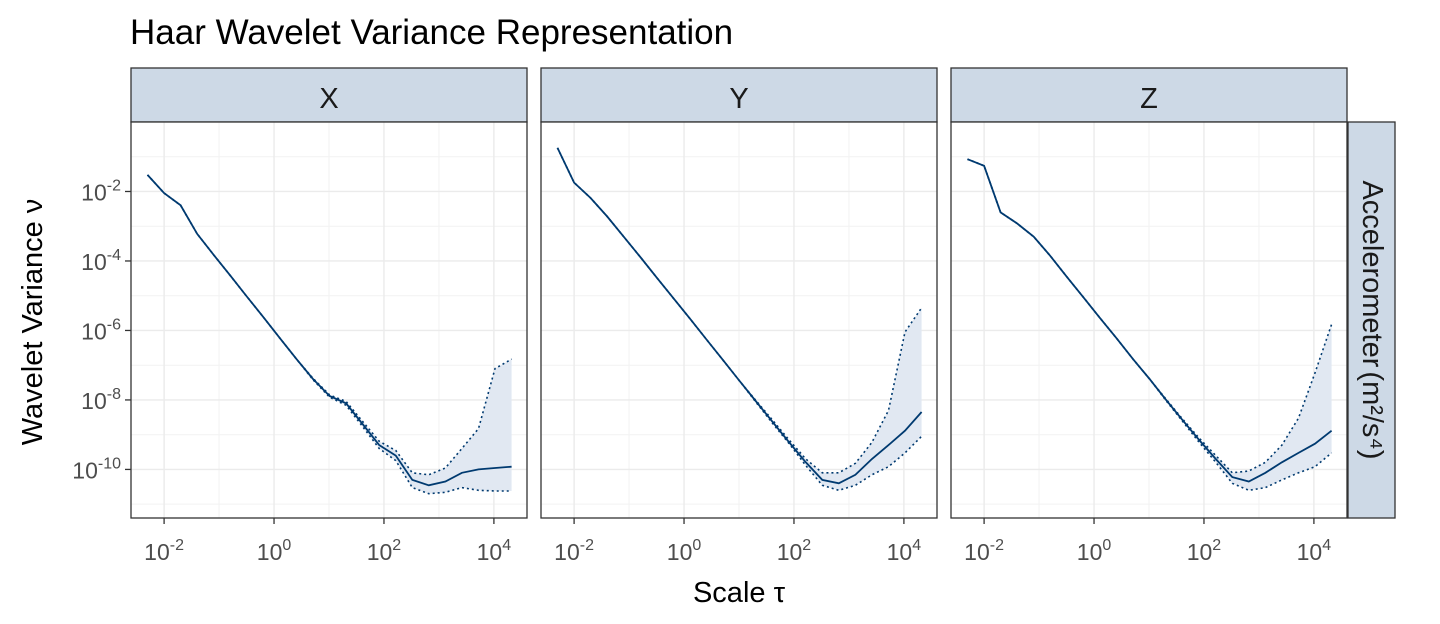 The height and width of the screenshot is (624, 1440). I want to click on y-tick-label-exp: -10, so click(109, 463).